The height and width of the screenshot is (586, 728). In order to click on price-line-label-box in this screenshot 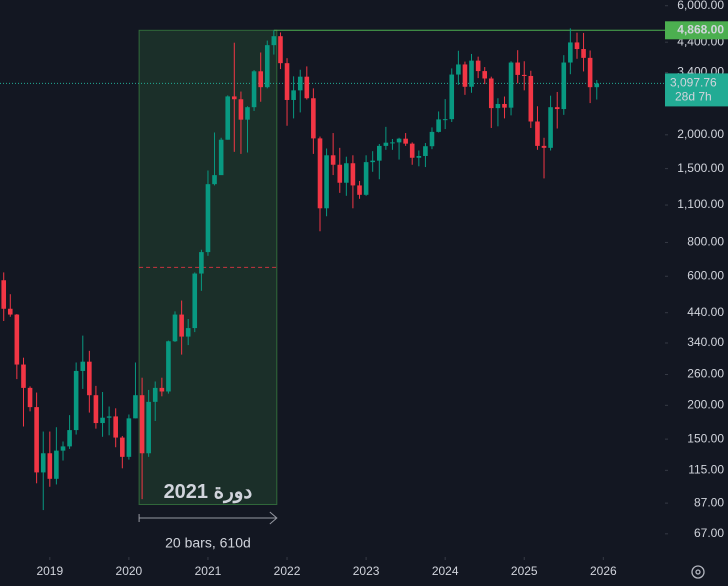, I will do `click(696, 30)`.